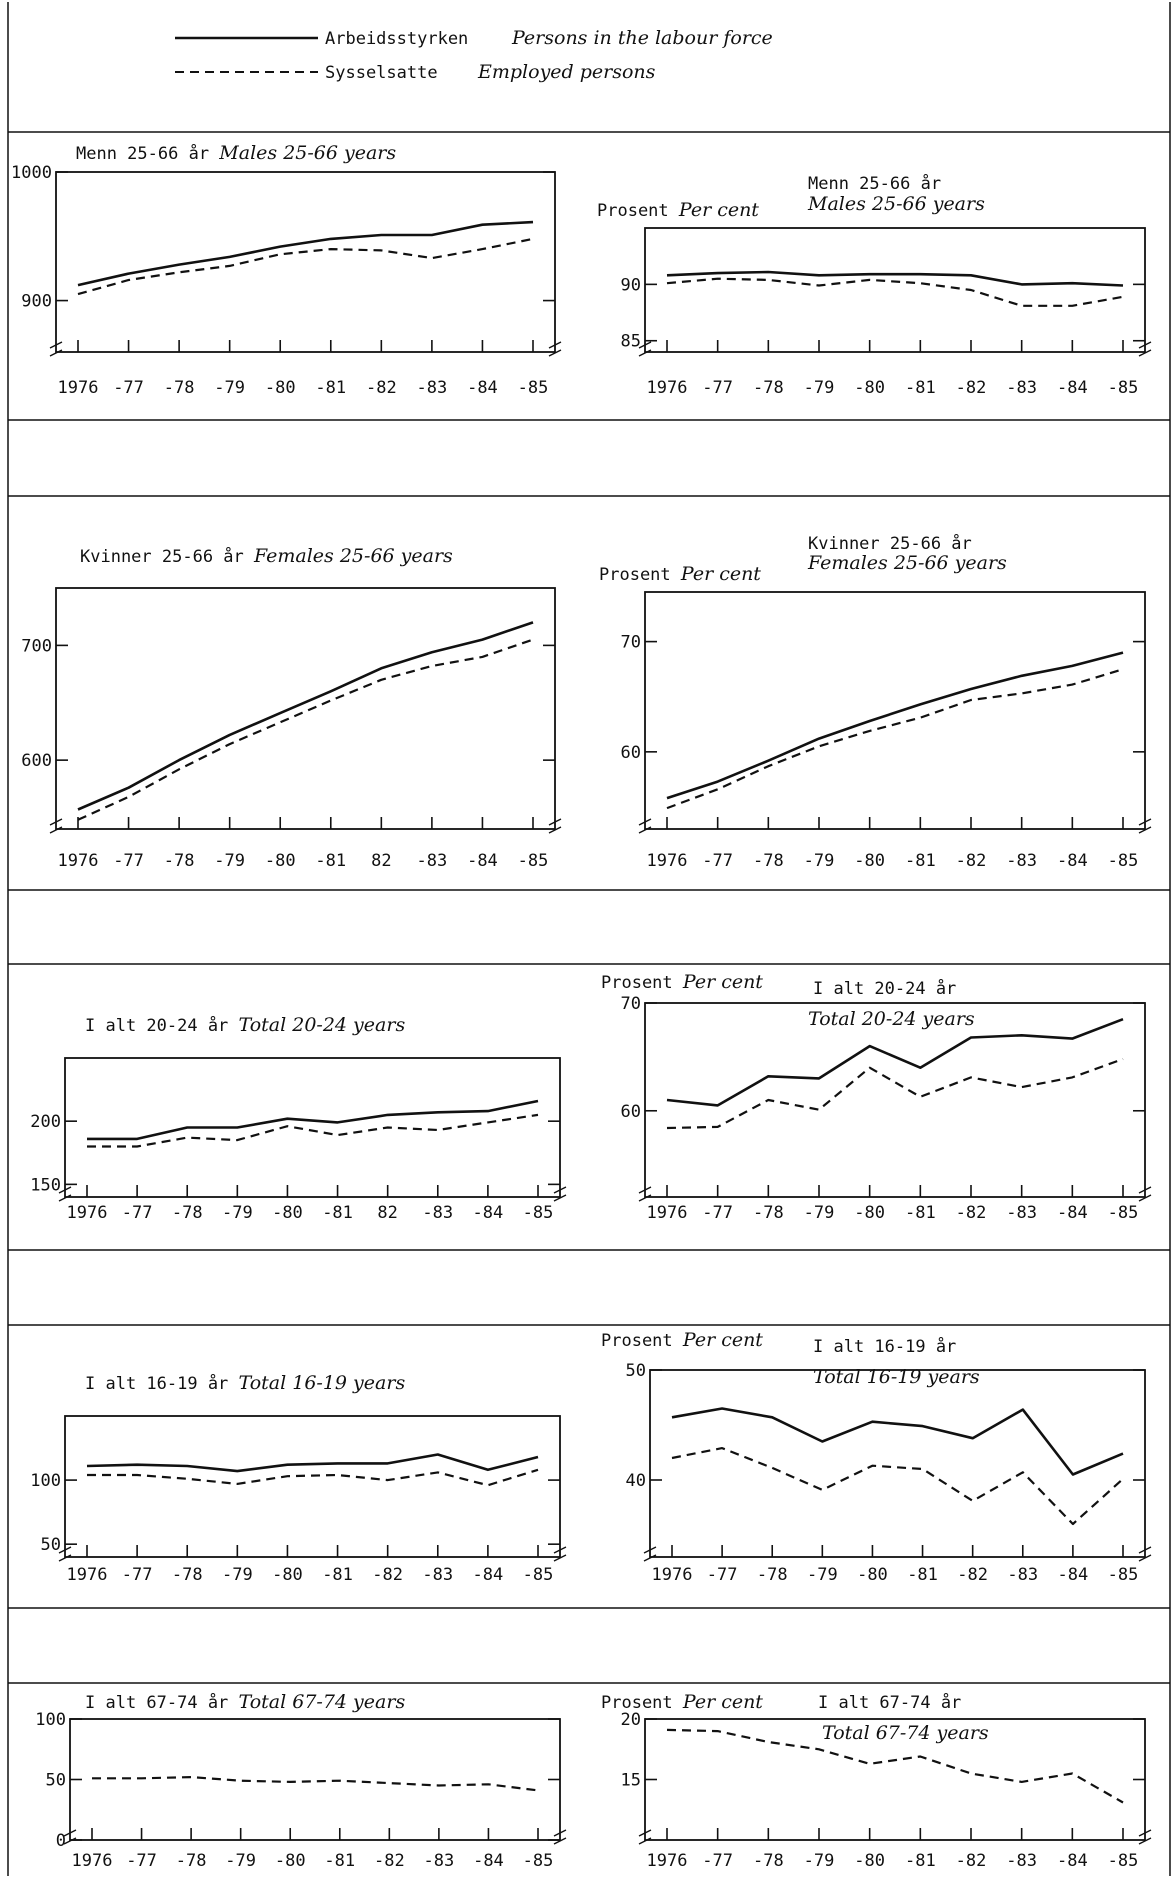 Image resolution: width=1172 pixels, height=1878 pixels. I want to click on y-tick-label: 0, so click(61, 1841).